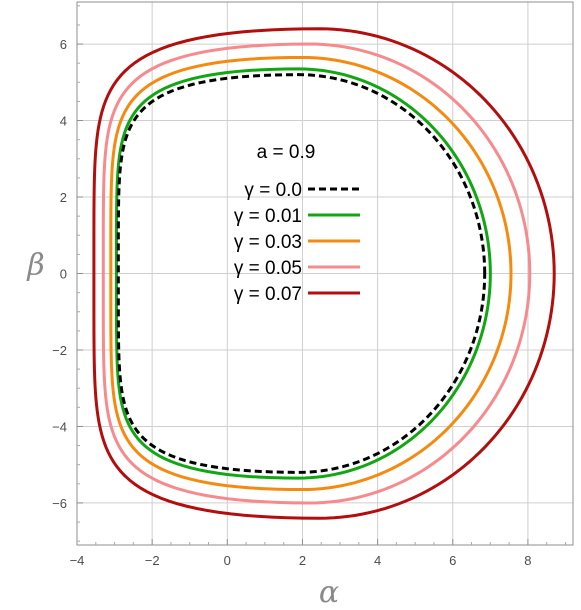 The image size is (581, 610). Describe the element at coordinates (63, 121) in the screenshot. I see `y-tick-label: 4` at that location.